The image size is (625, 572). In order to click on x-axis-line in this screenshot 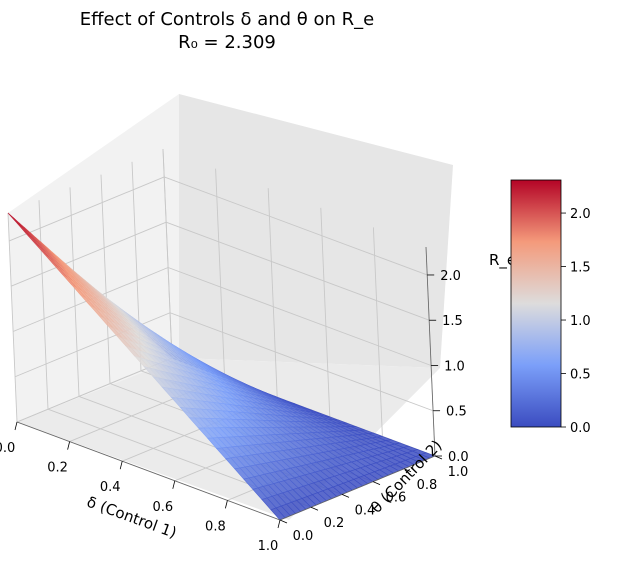, I will do `click(148, 471)`.